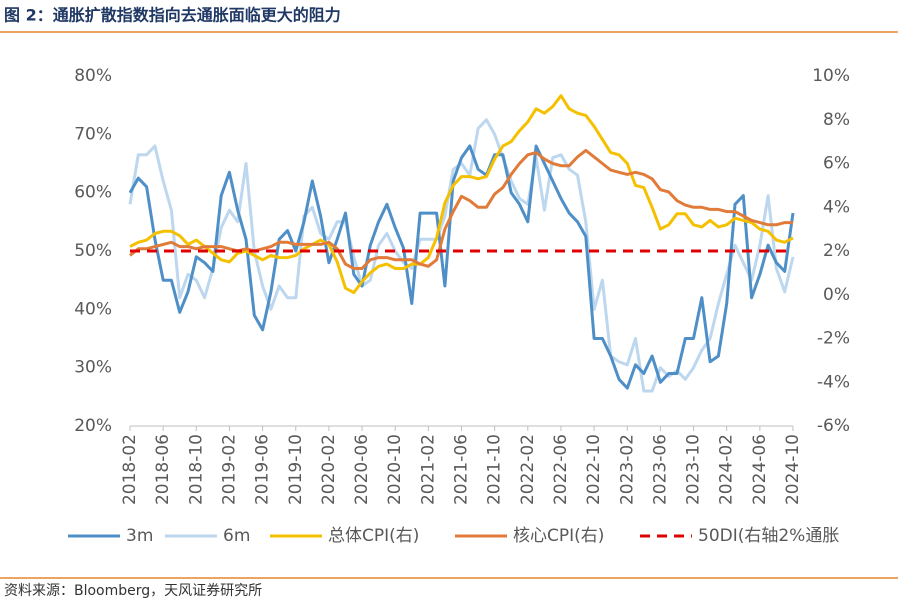 The width and height of the screenshot is (898, 604). I want to click on legend-label: 总体CPI(右), so click(373, 536).